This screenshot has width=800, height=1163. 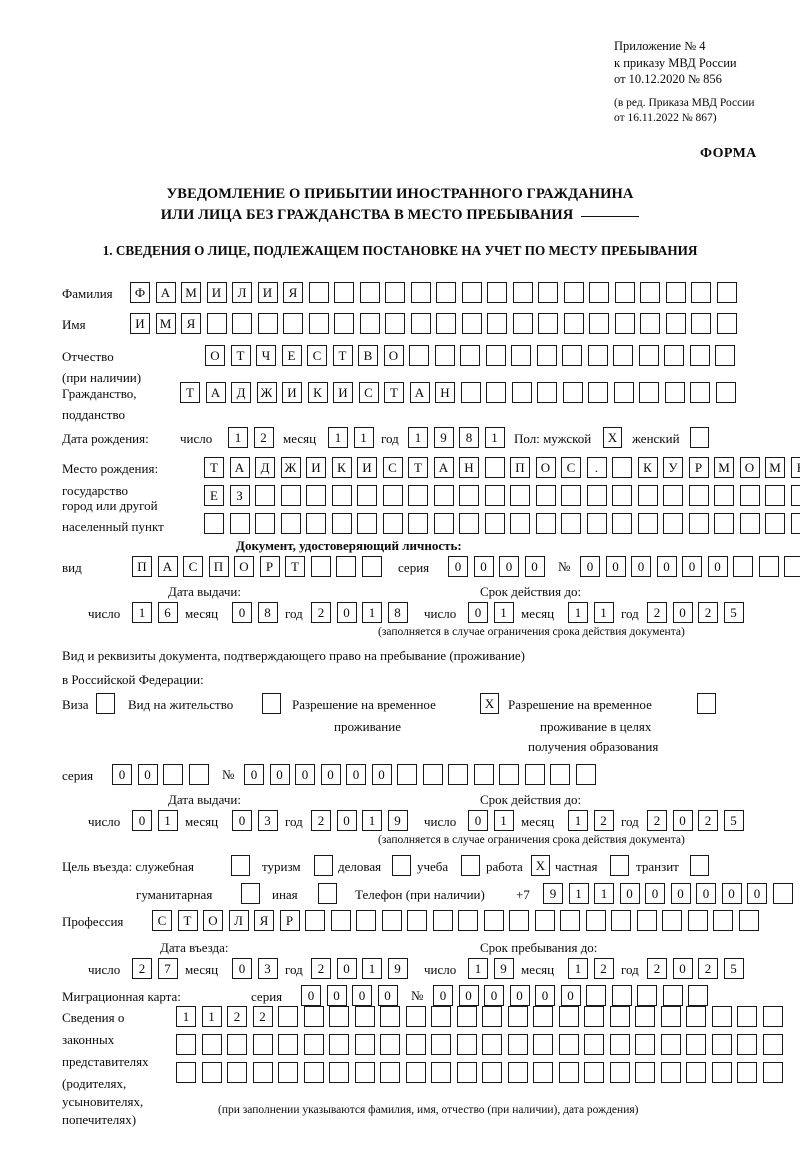 What do you see at coordinates (271, 703) in the screenshot?
I see `residence-permit-checkbox` at bounding box center [271, 703].